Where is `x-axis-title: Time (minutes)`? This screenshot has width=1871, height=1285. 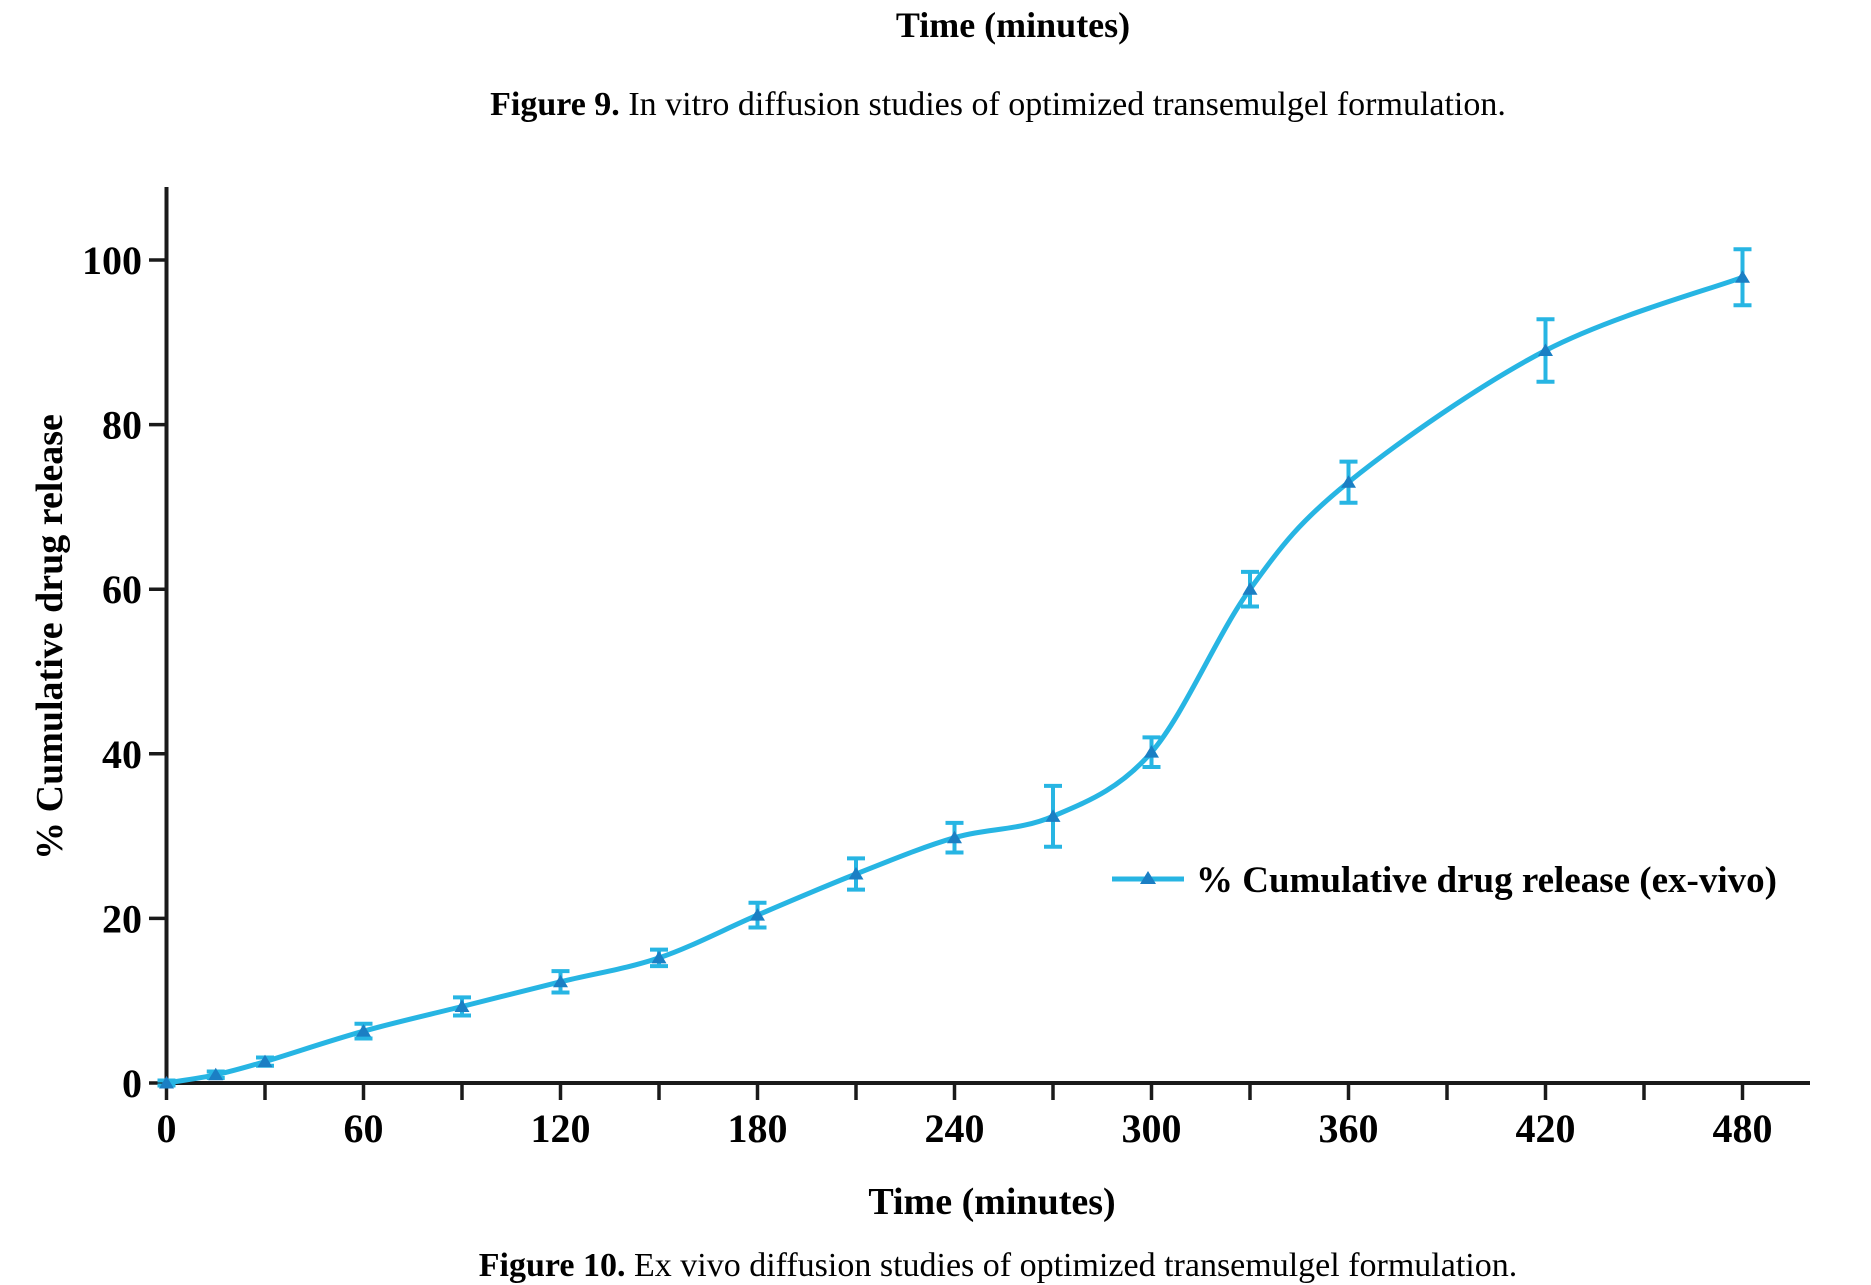
x-axis-title: Time (minutes) is located at coordinates (991, 1202).